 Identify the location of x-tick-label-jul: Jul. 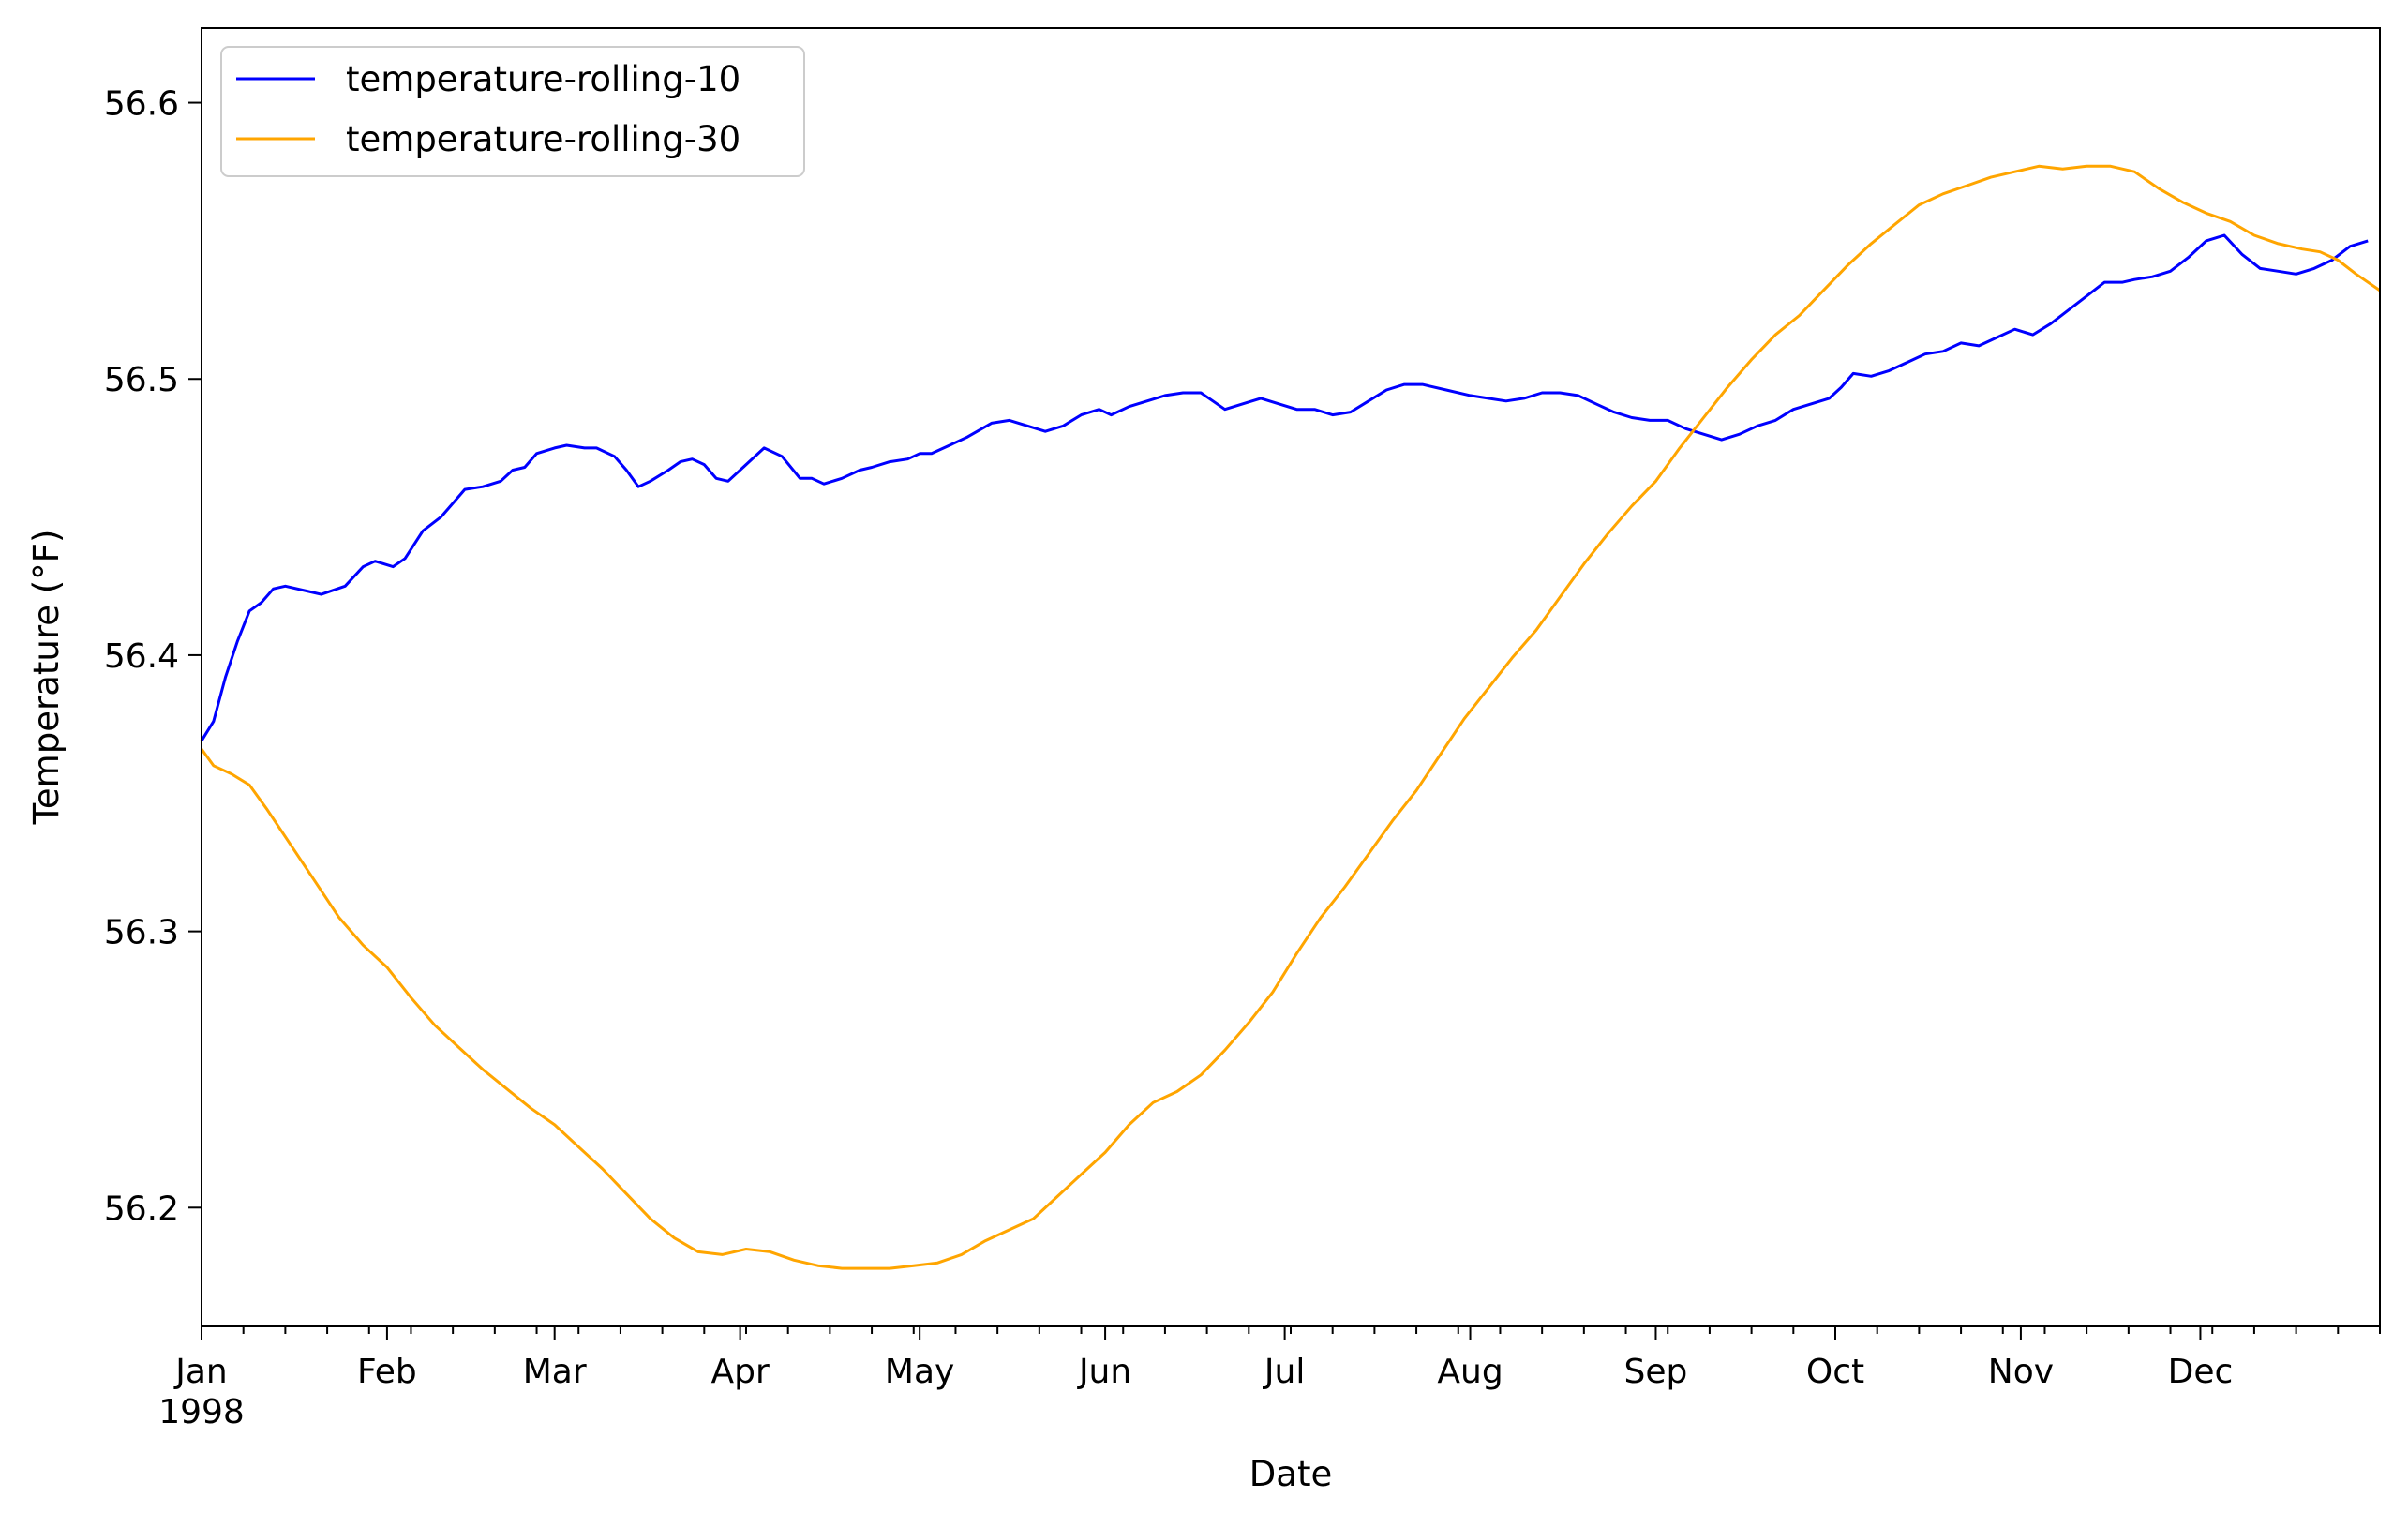
(1284, 1372).